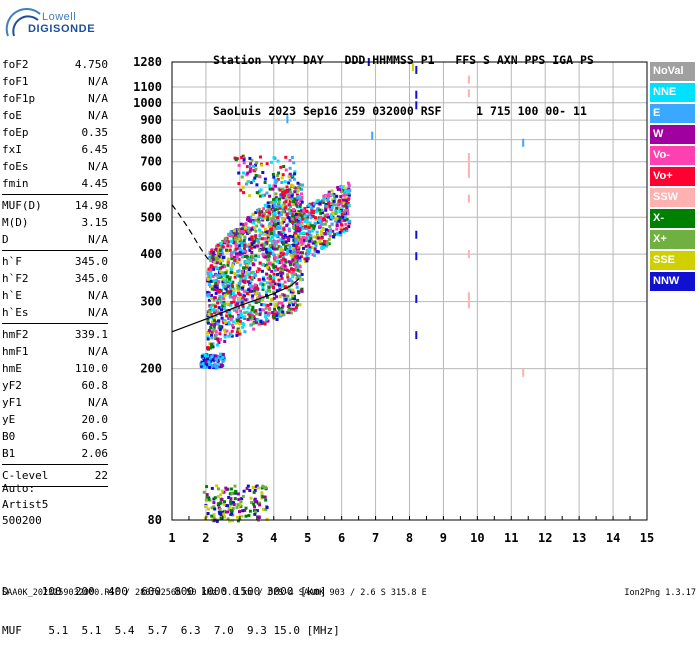  I want to click on legend-item: X+, so click(672, 239).